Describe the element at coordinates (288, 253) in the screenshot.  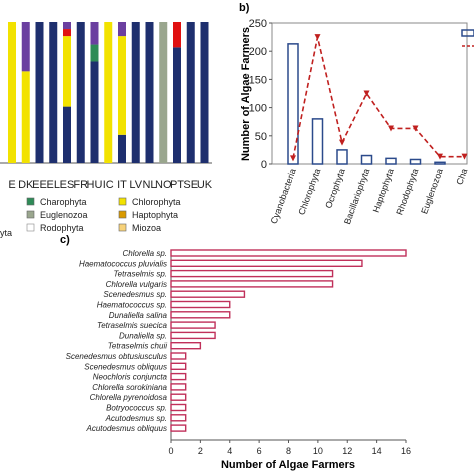
I see `panel-c-bar-Chlorella sp.` at that location.